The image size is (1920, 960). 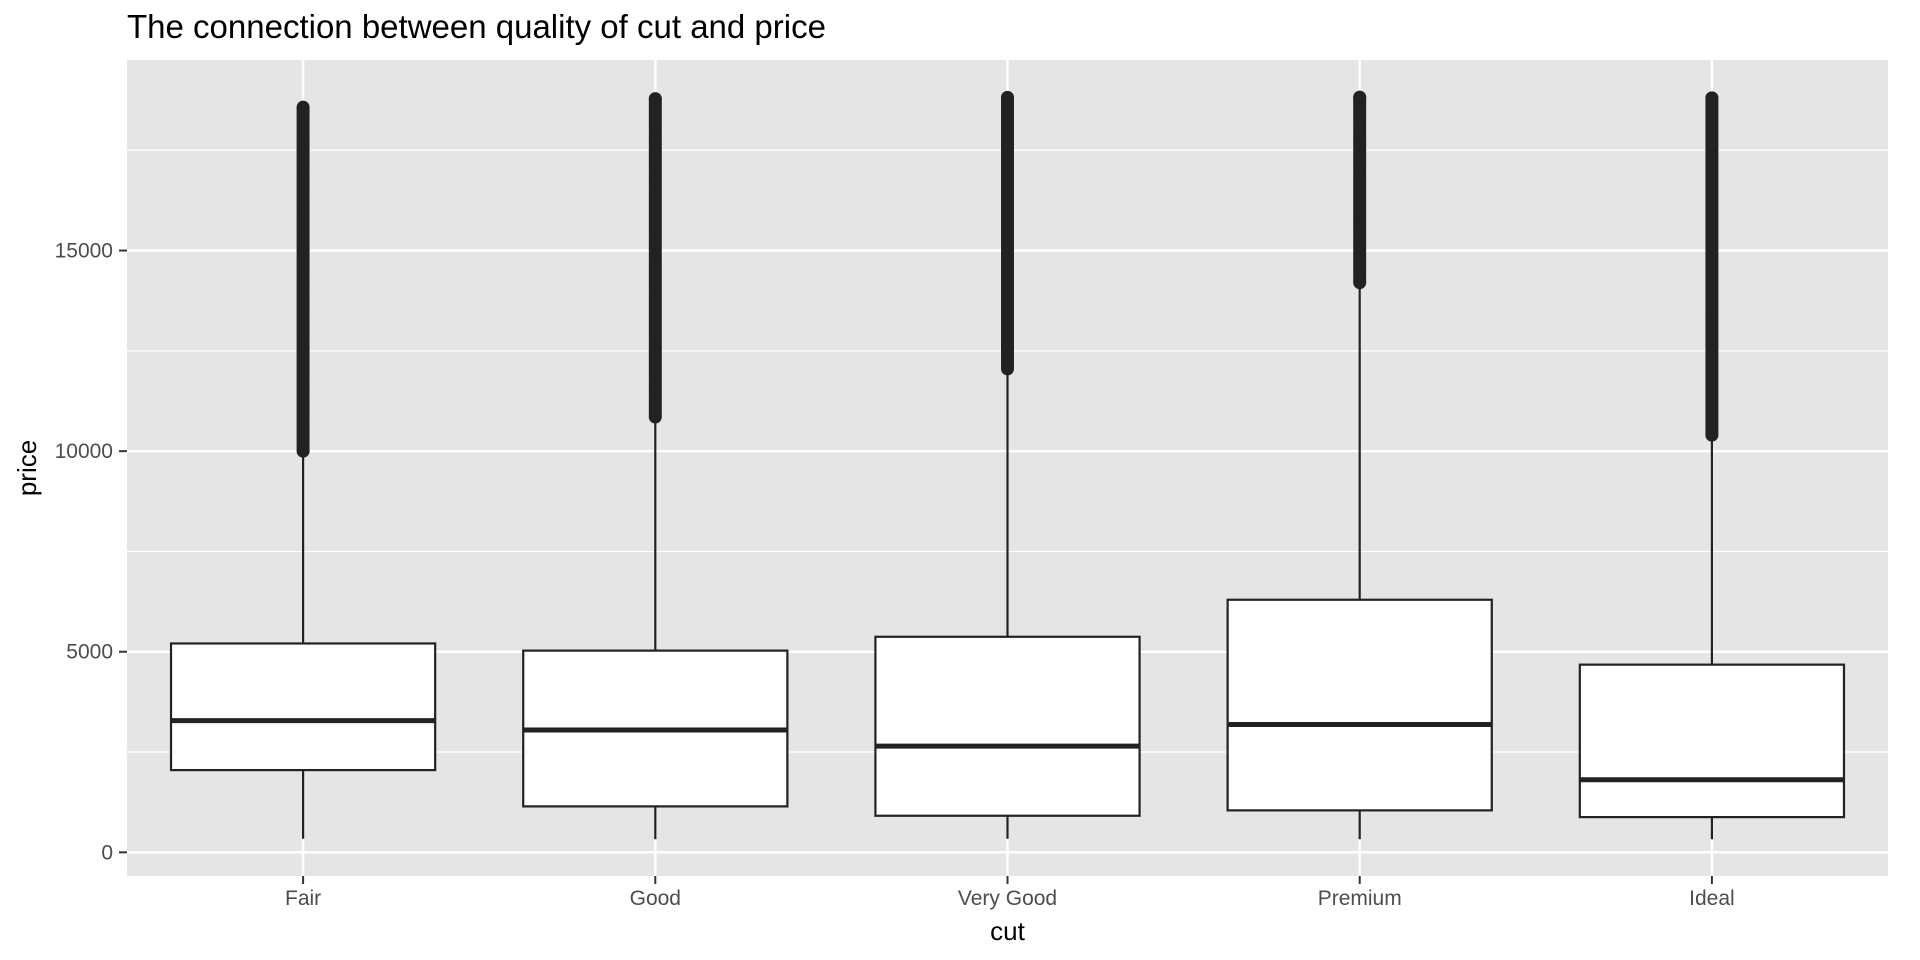 I want to click on y-axis-title: price, so click(x=27, y=468).